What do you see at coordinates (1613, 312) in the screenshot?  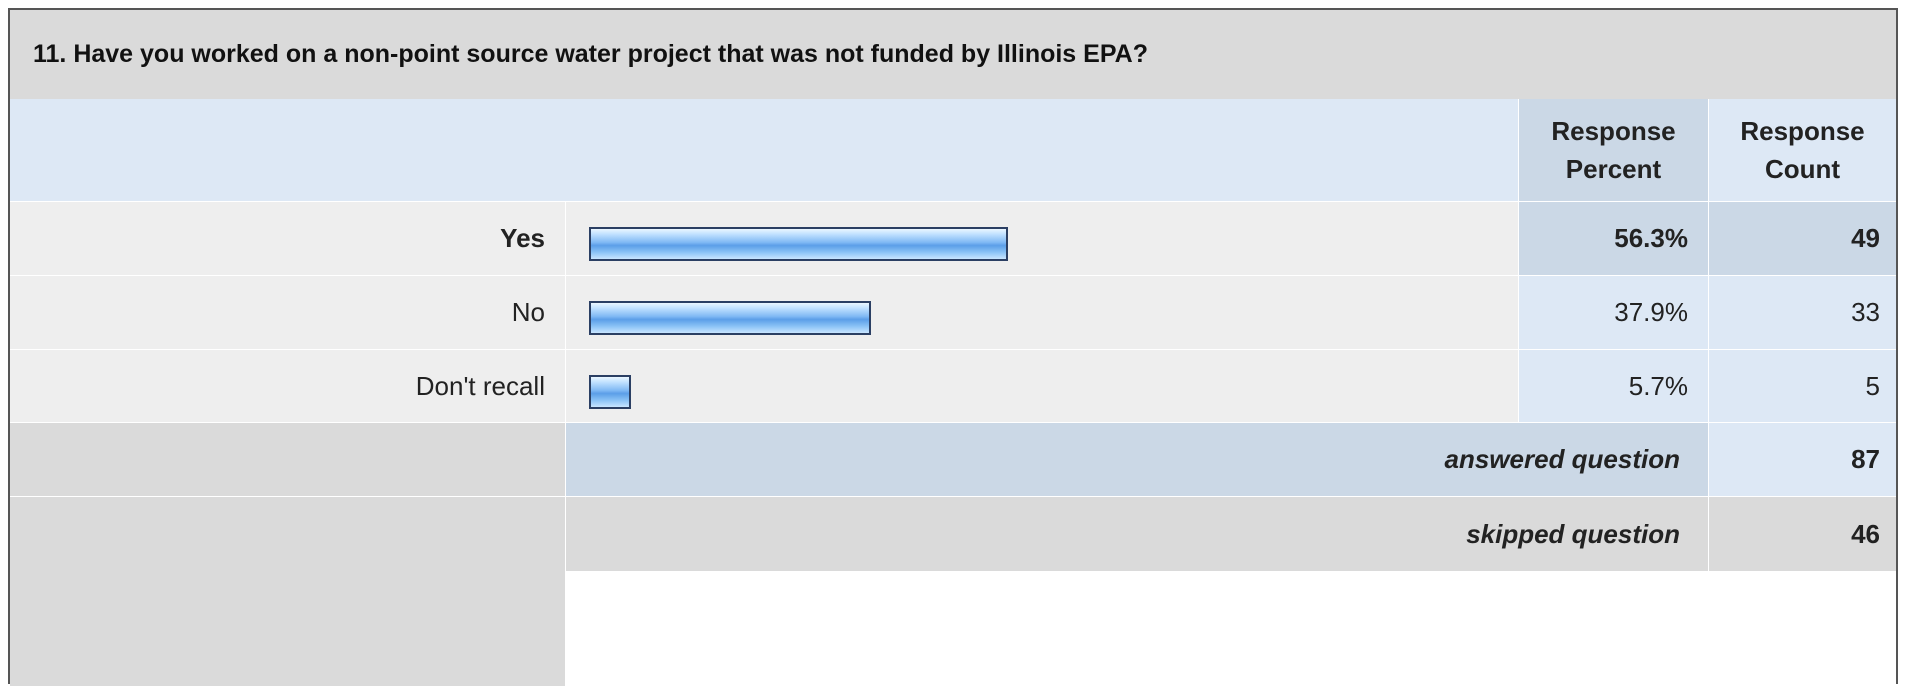 I see `response-percent: 37.9%` at bounding box center [1613, 312].